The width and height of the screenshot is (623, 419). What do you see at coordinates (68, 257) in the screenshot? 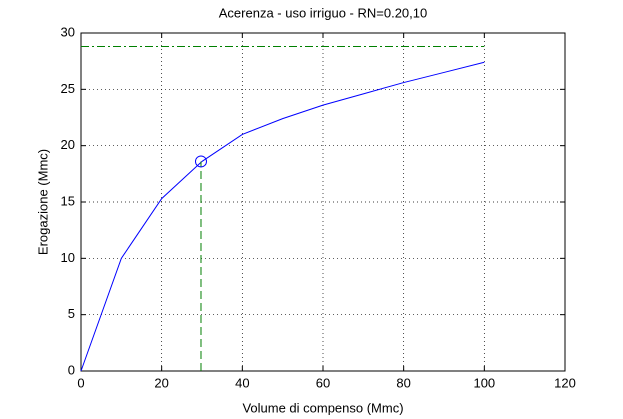
I see `y-tick-label: 10` at bounding box center [68, 257].